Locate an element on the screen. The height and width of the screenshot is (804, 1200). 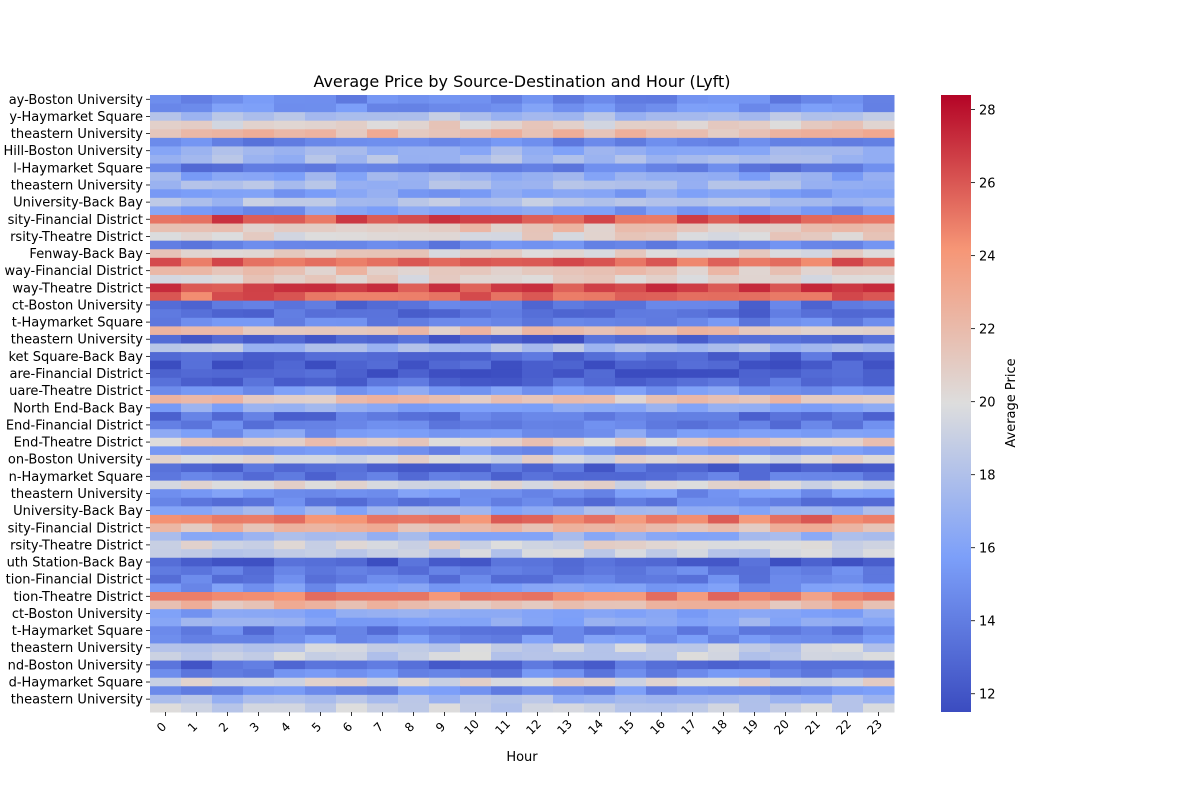
x-tick-label: 2 is located at coordinates (223, 727).